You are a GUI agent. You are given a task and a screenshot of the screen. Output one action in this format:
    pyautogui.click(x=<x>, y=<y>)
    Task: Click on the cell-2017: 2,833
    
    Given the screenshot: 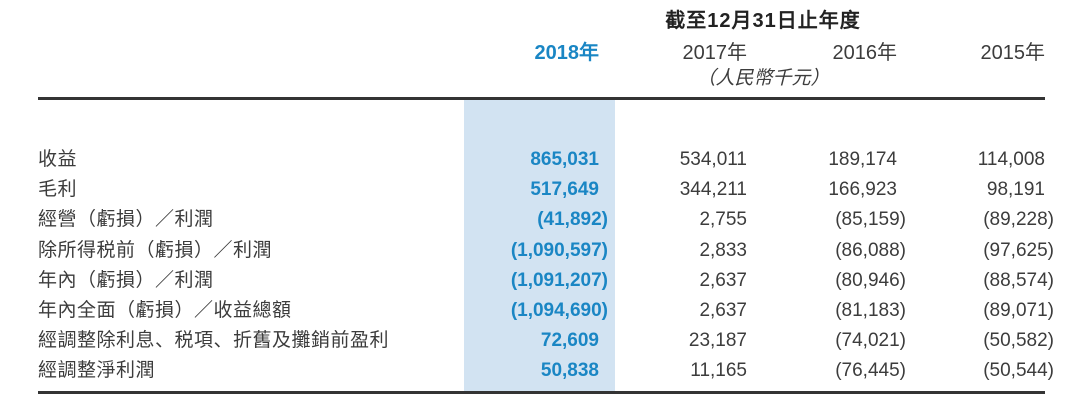 What is the action you would take?
    pyautogui.click(x=723, y=250)
    